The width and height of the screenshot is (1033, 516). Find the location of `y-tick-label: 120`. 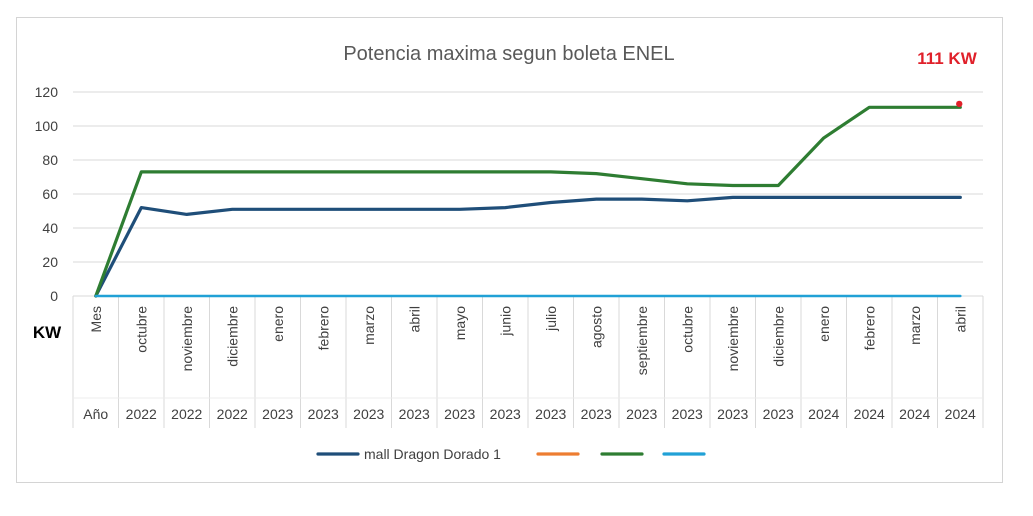

y-tick-label: 120 is located at coordinates (47, 92).